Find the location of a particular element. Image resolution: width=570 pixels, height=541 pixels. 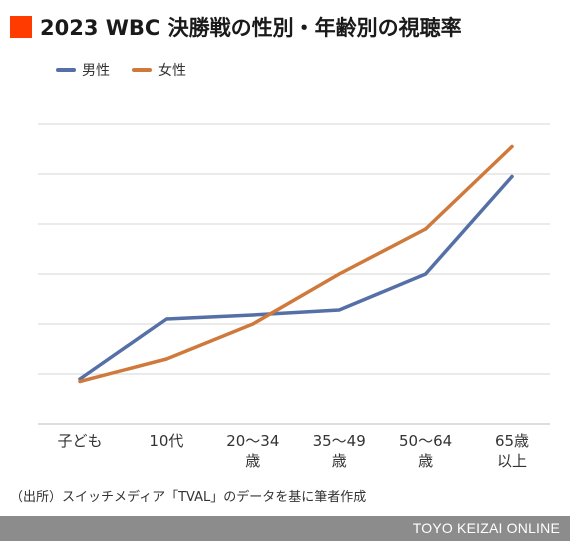

legend-item-male: 男性 is located at coordinates (83, 70).